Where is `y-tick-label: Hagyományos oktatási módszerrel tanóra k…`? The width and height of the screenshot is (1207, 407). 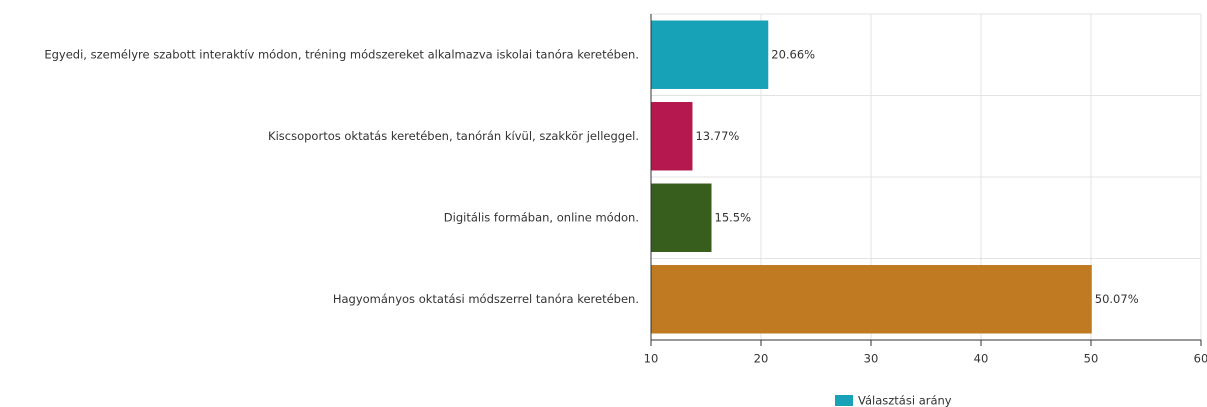 y-tick-label: Hagyományos oktatási módszerrel tanóra k… is located at coordinates (486, 299).